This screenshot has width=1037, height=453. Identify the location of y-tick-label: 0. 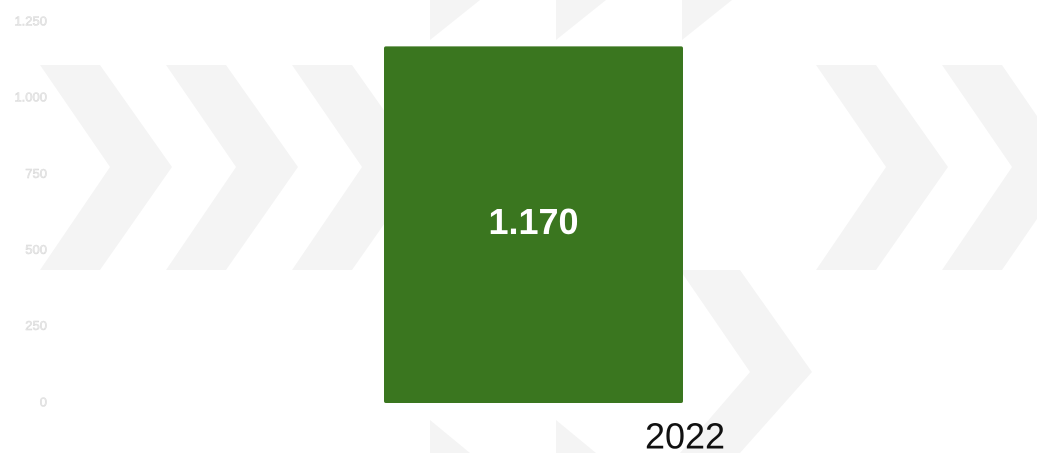
(43, 401).